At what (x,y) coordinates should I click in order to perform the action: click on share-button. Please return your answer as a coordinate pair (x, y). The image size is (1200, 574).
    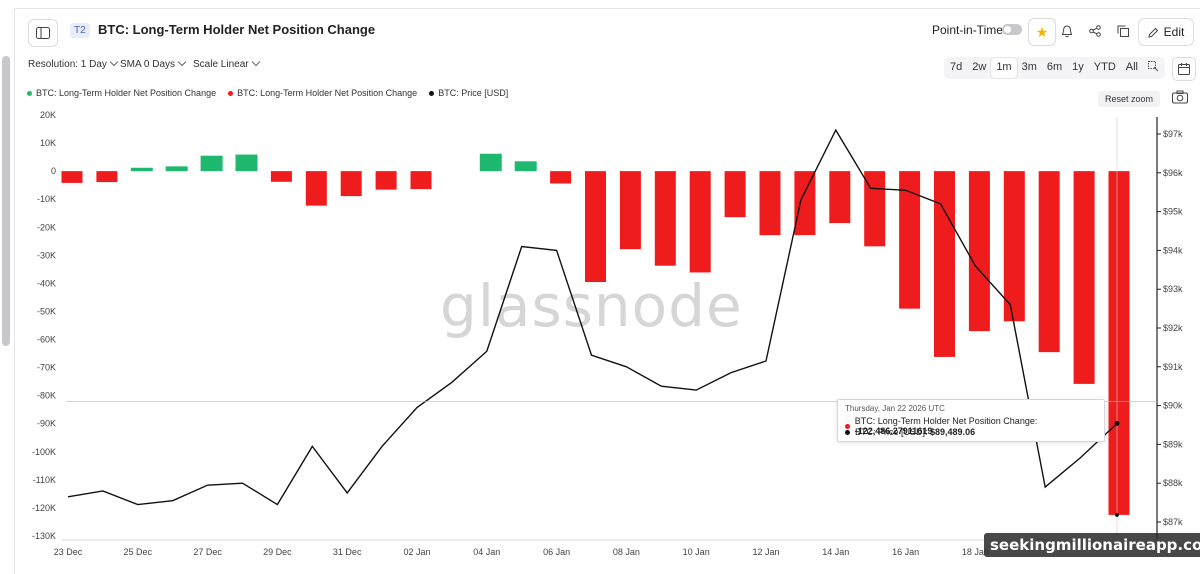
    Looking at the image, I should click on (1095, 31).